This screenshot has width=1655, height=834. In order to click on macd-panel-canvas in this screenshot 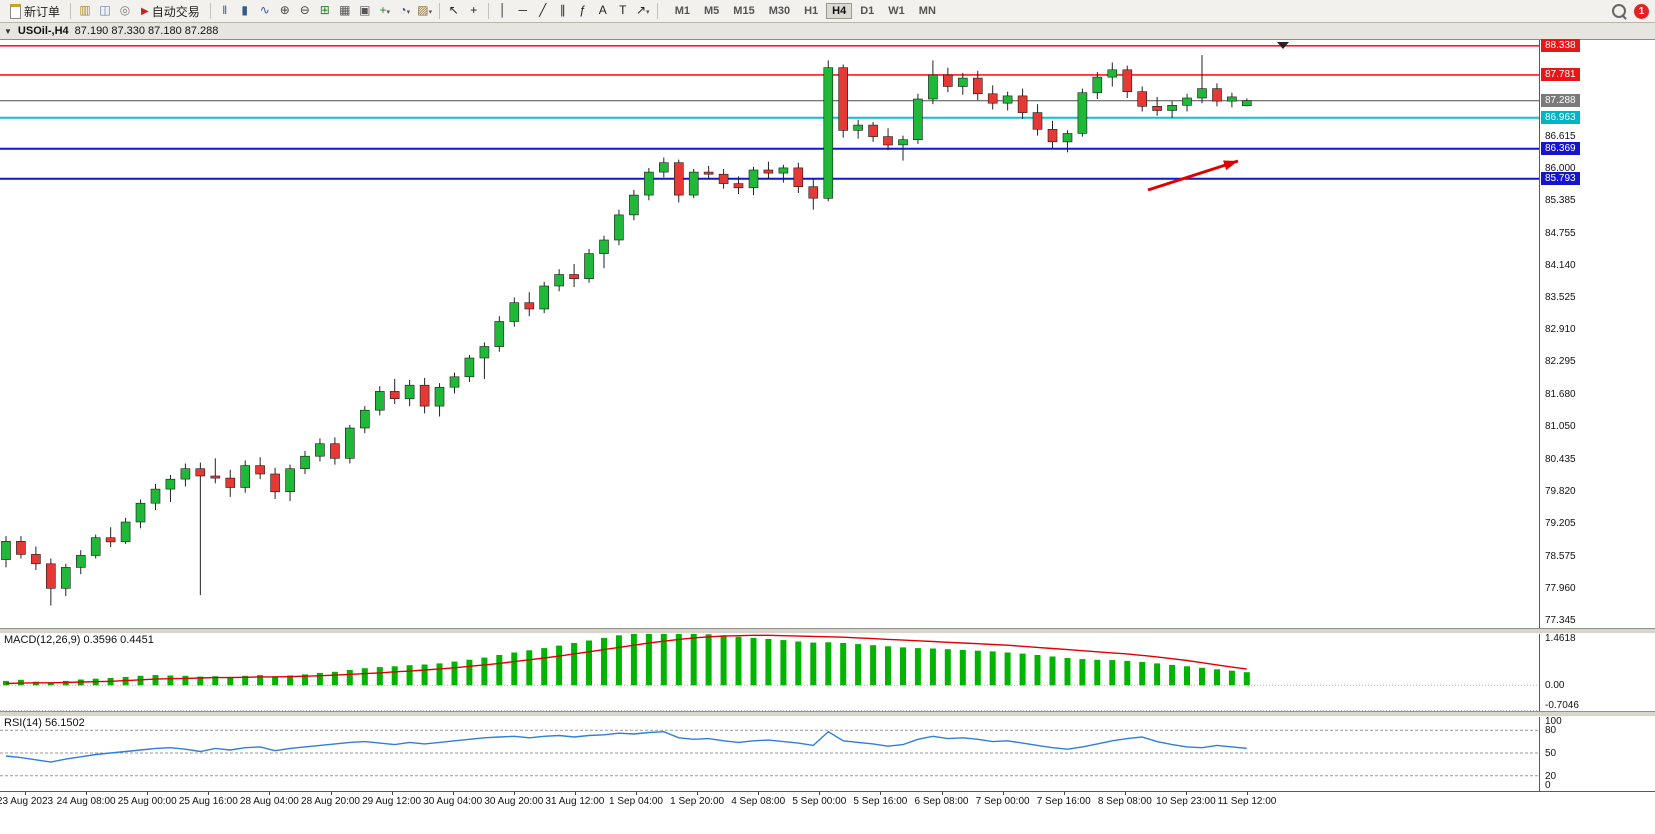, I will do `click(769, 671)`.